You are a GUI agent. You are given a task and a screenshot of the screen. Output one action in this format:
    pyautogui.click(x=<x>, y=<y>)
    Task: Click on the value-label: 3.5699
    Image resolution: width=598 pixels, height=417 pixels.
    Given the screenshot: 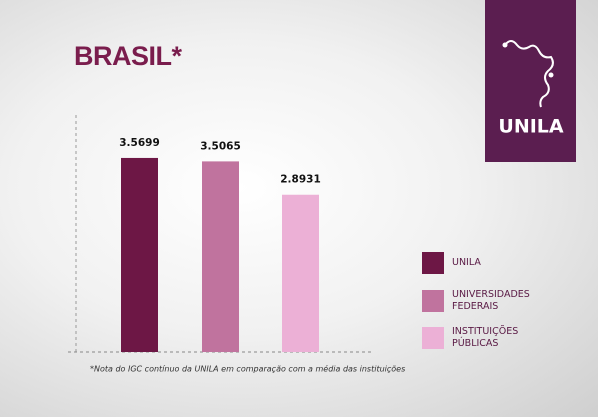 What is the action you would take?
    pyautogui.click(x=139, y=143)
    